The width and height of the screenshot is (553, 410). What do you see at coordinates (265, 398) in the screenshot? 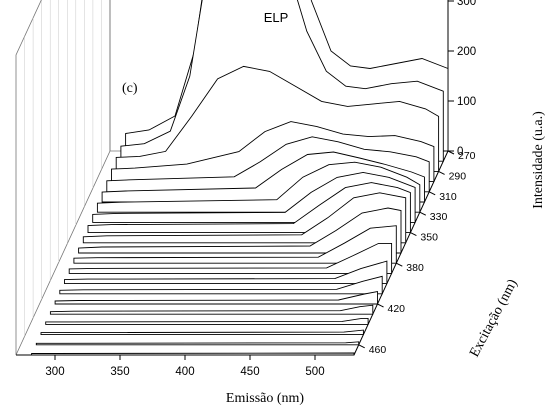
I see `x-axis-label: Emissão (nm)` at bounding box center [265, 398].